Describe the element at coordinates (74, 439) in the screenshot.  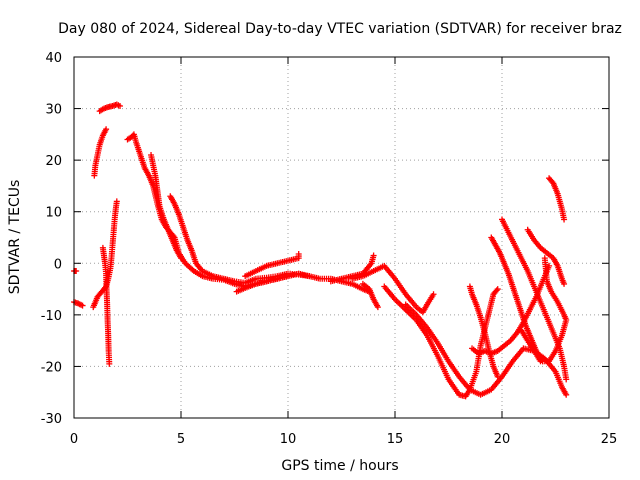
I see `x-tick-label: 0` at that location.